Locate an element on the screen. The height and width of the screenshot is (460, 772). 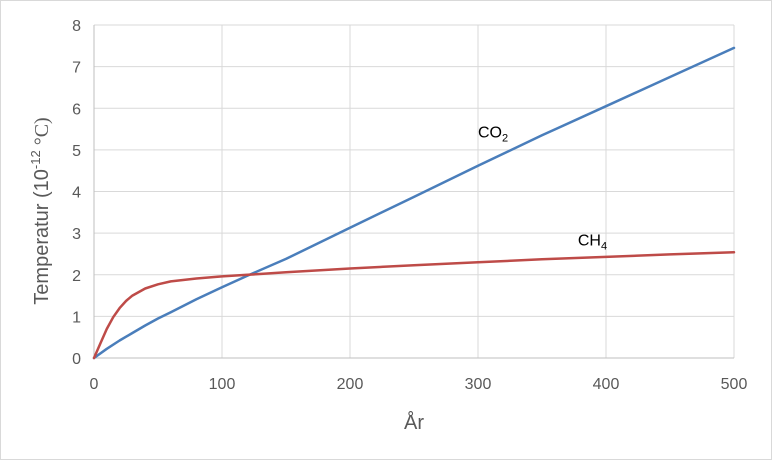
y-tick-label: 4 is located at coordinates (76, 193).